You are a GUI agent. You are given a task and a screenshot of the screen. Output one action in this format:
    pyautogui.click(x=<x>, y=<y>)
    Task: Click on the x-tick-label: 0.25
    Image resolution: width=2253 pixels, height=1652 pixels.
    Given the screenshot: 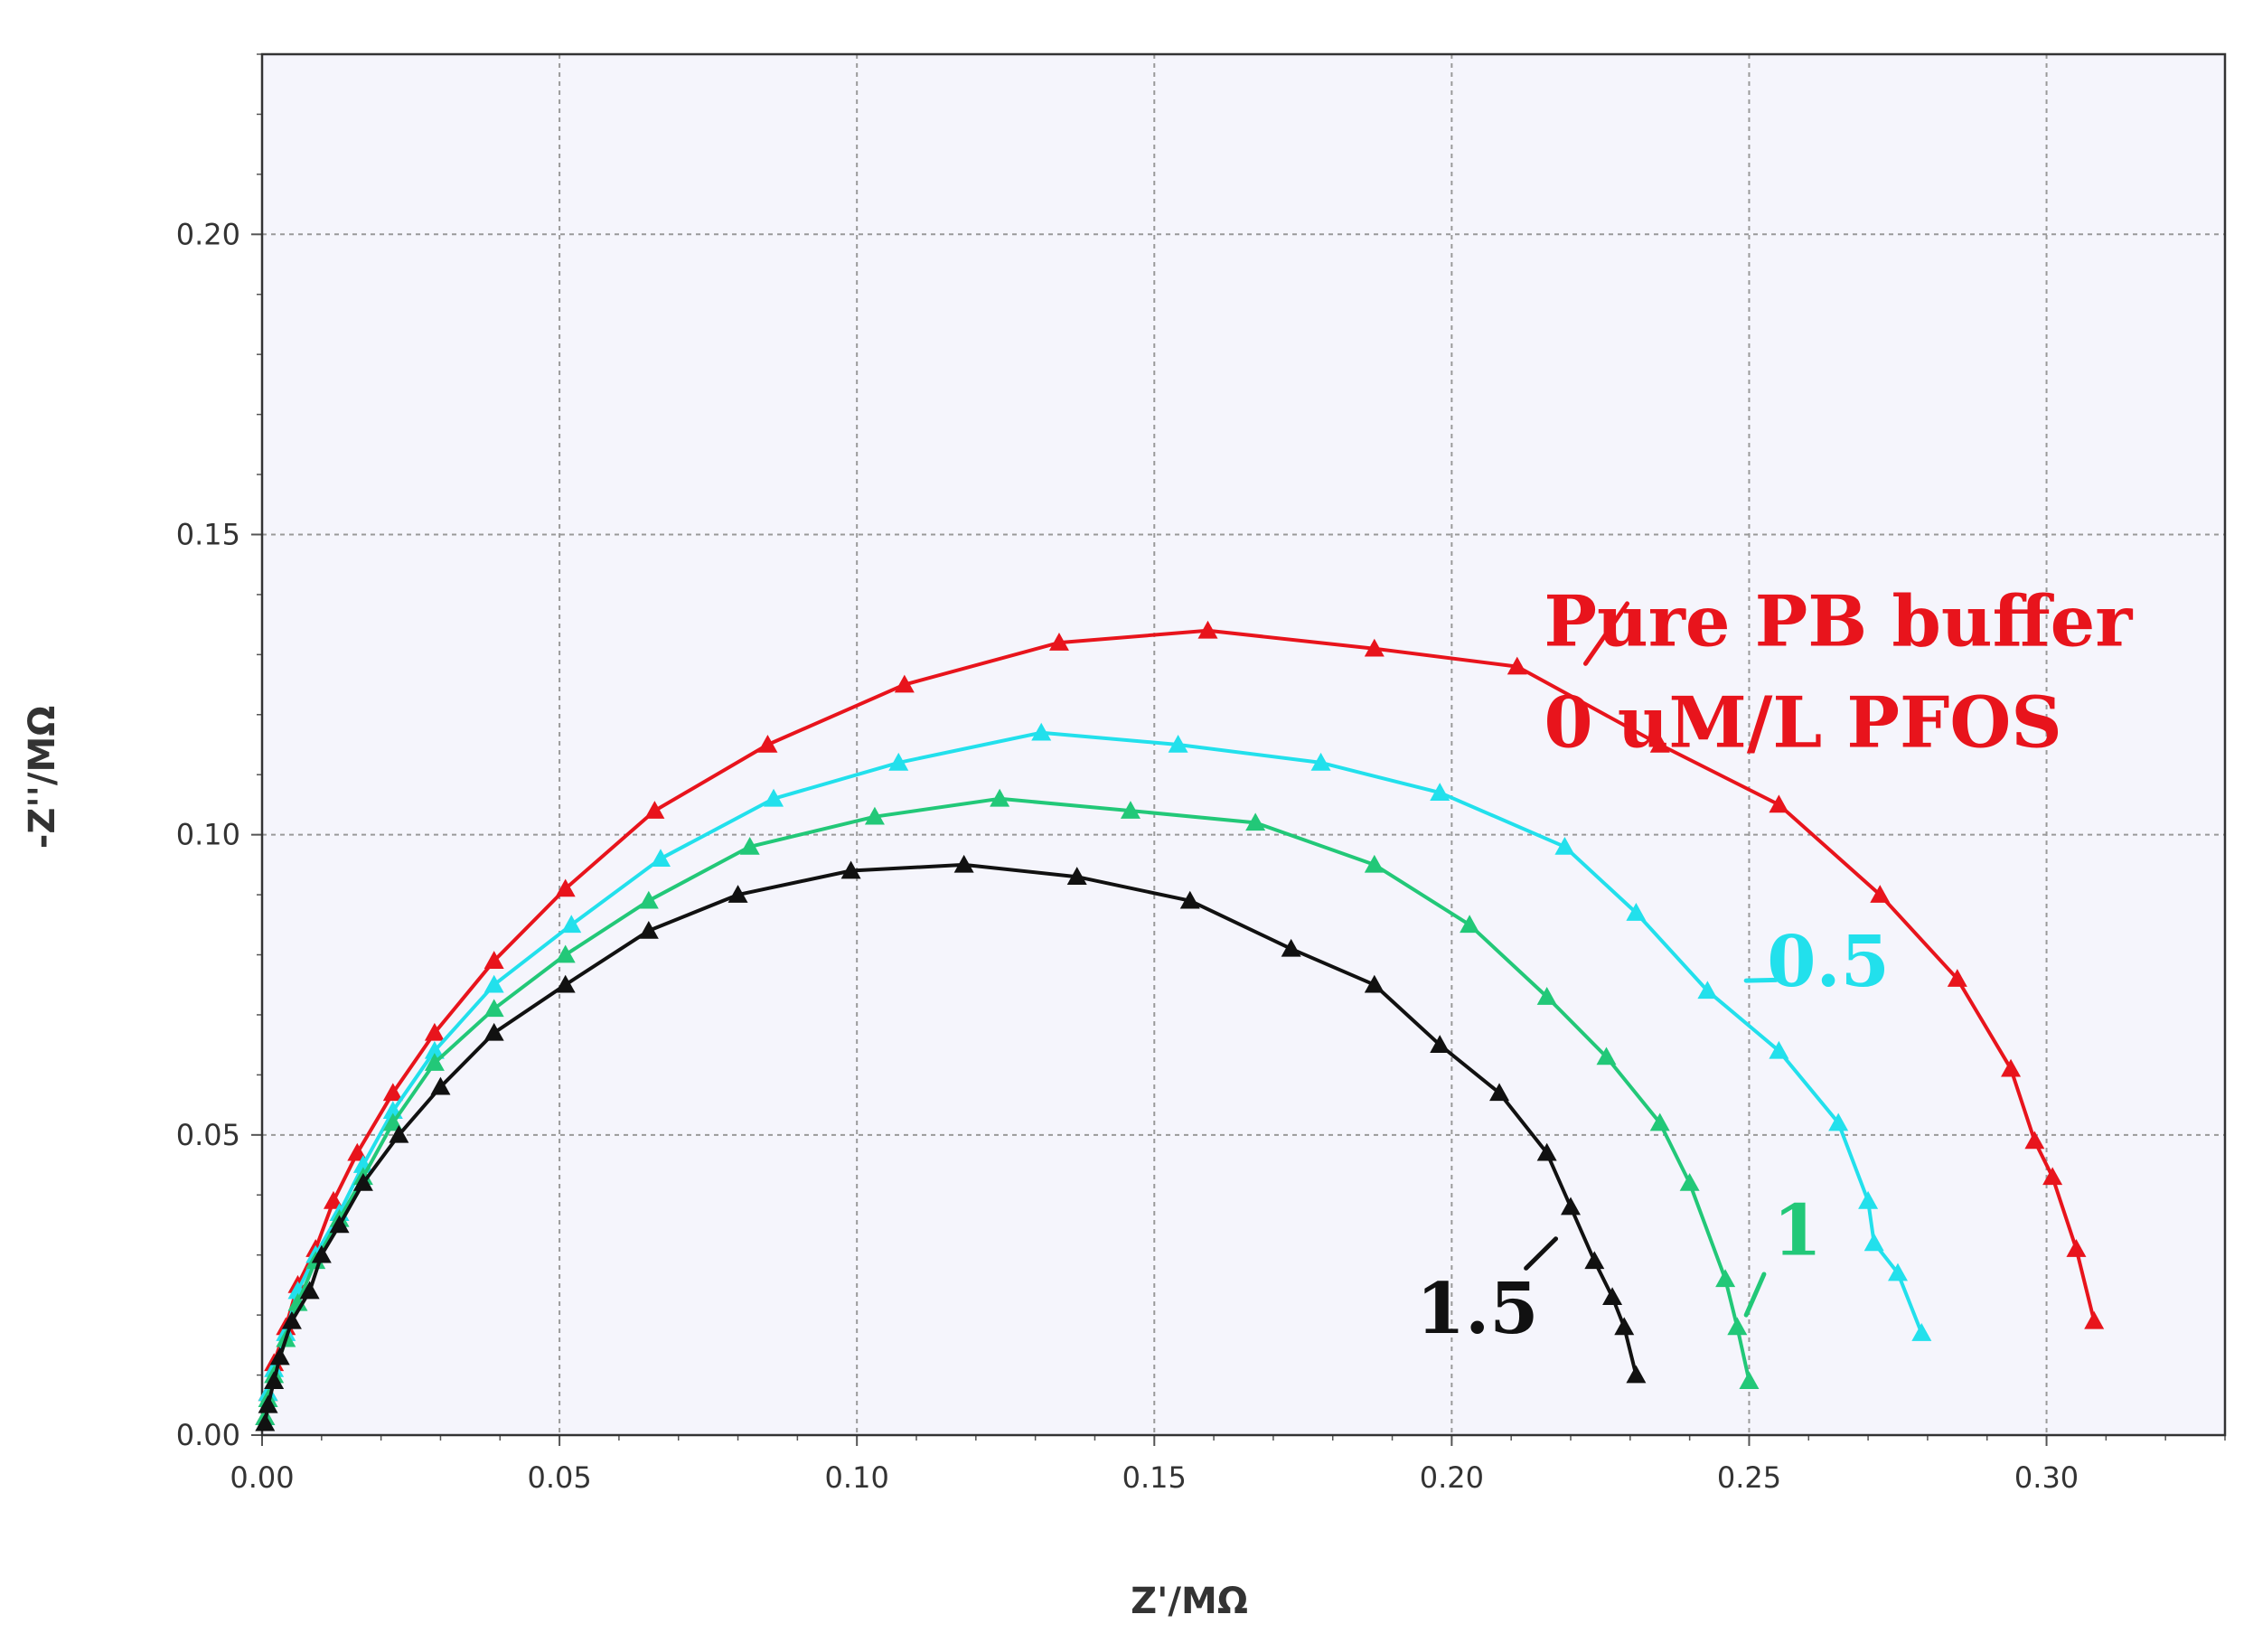 What is the action you would take?
    pyautogui.click(x=1749, y=1477)
    